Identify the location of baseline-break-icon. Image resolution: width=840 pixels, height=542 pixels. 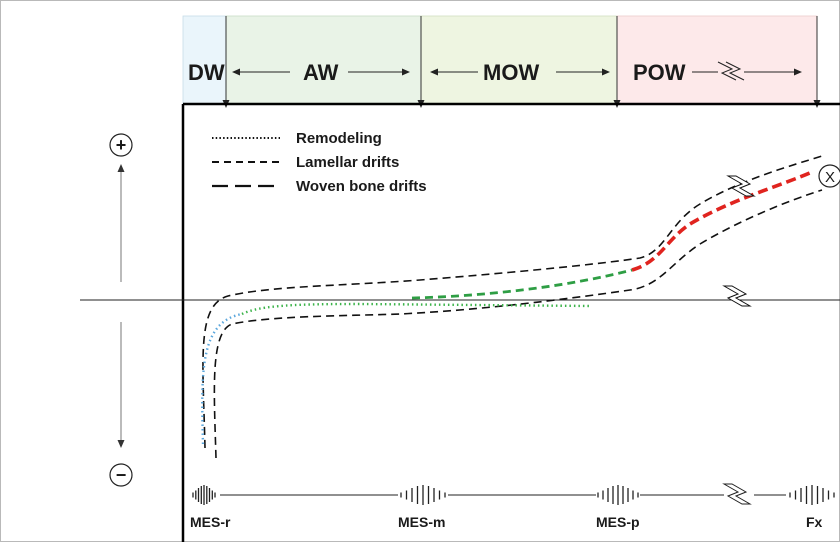
(737, 296).